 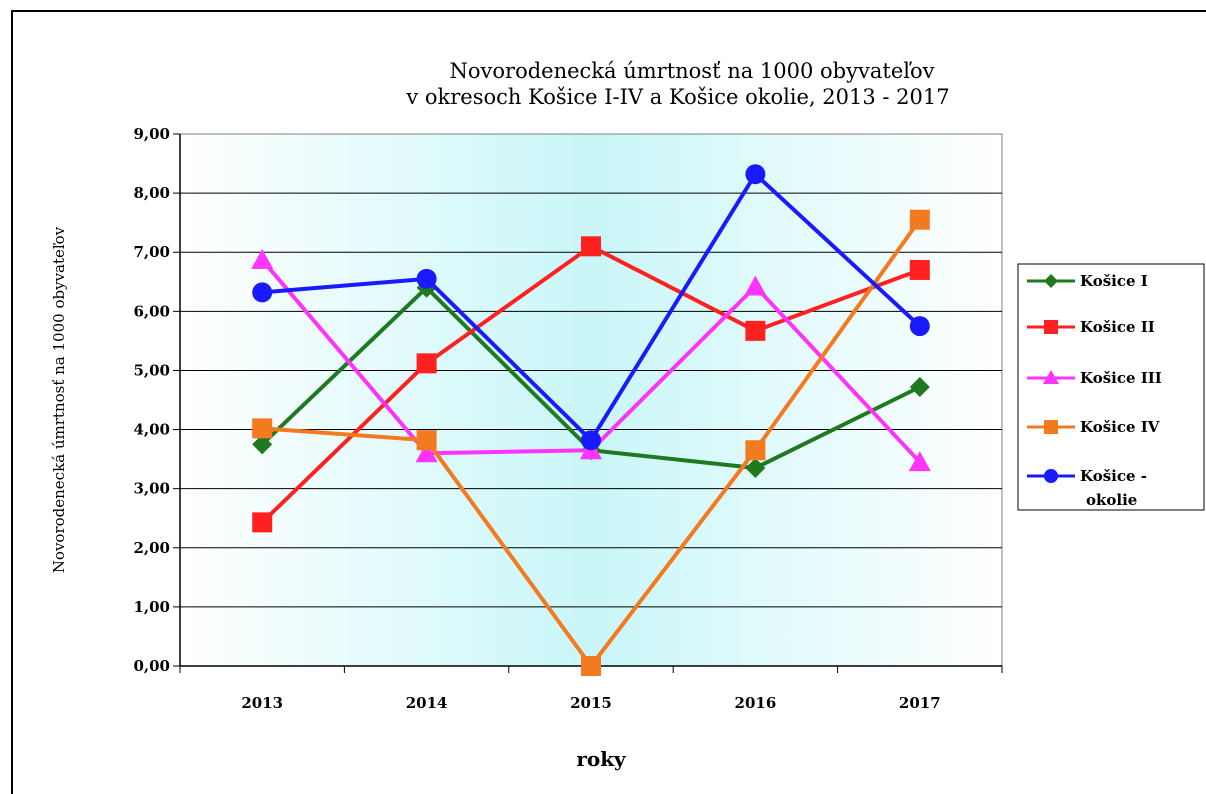 What do you see at coordinates (1113, 476) in the screenshot?
I see `legend-label: Košice -` at bounding box center [1113, 476].